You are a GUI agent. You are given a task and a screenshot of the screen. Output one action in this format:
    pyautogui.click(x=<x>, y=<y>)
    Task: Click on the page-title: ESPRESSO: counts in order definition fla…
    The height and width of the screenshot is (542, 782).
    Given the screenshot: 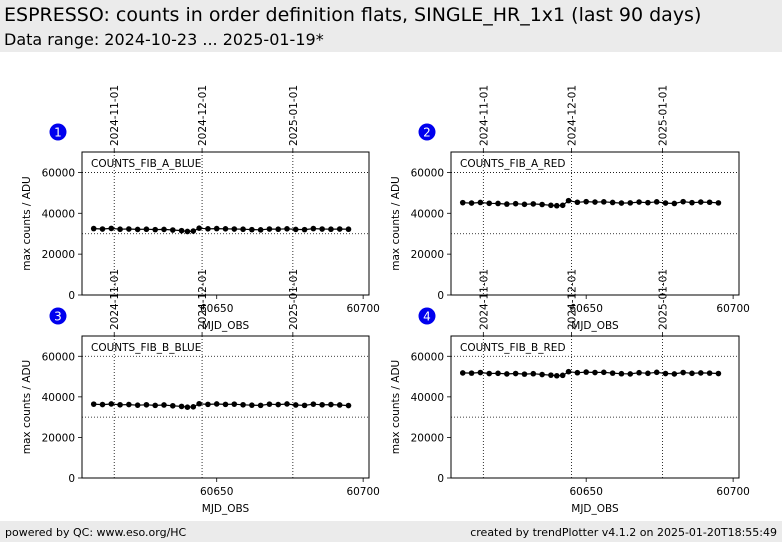 What is the action you would take?
    pyautogui.click(x=353, y=15)
    